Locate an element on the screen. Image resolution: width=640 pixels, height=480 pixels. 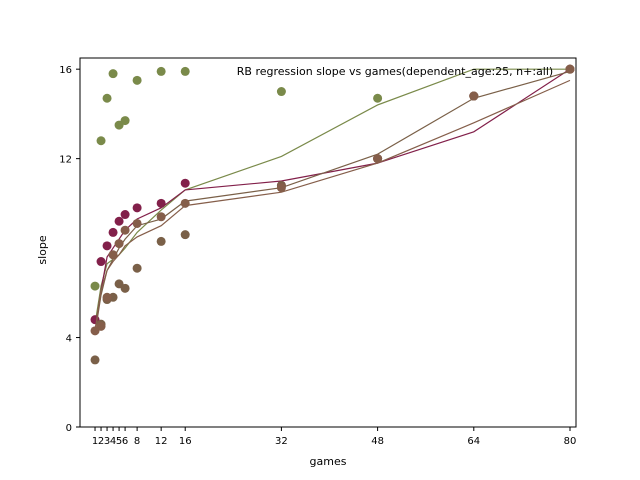
x-tick-label: 5 is located at coordinates (119, 441).